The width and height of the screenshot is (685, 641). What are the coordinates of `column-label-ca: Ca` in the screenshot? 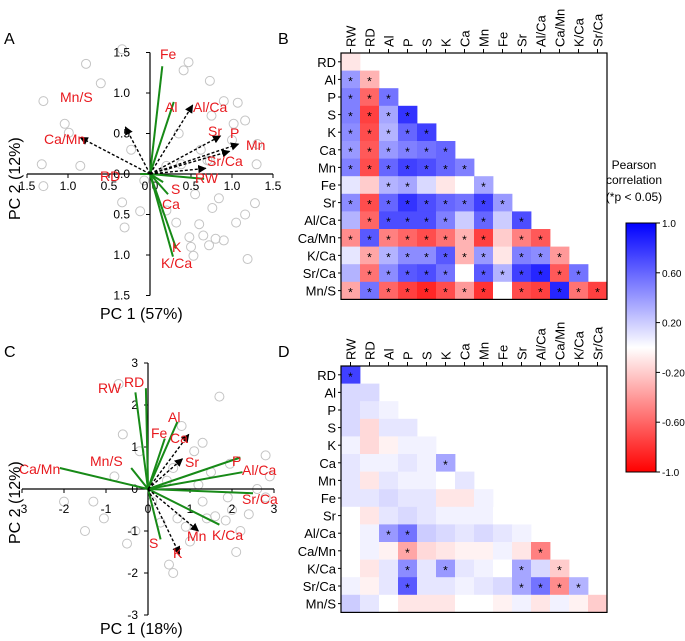 It's located at (465, 351).